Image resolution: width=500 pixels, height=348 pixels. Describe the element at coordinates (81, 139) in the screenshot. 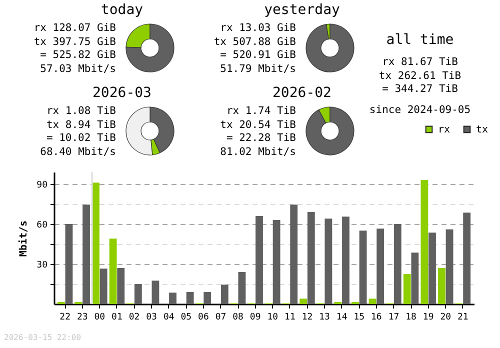

I see `text: = 10.02 TiB` at that location.